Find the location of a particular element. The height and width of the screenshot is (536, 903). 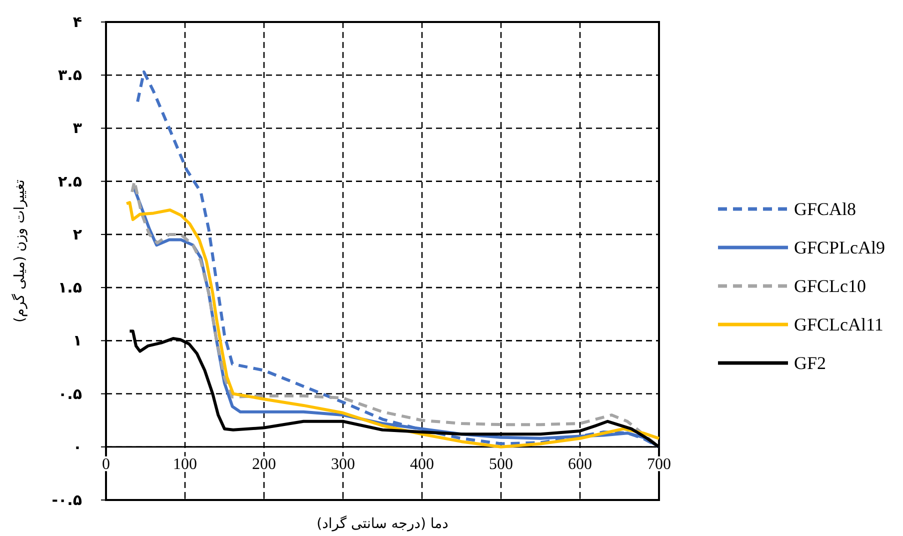

legend-label: GF2 is located at coordinates (810, 363).